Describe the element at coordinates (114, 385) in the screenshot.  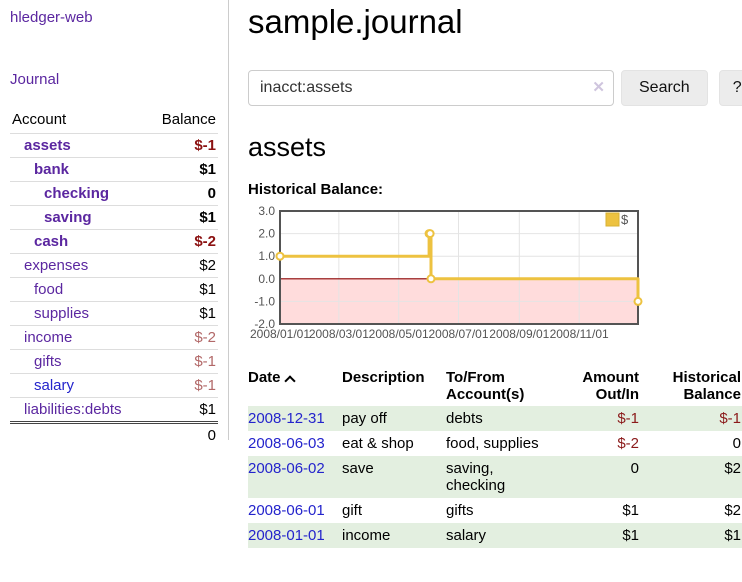
I see `account-row: salary $-1` at that location.